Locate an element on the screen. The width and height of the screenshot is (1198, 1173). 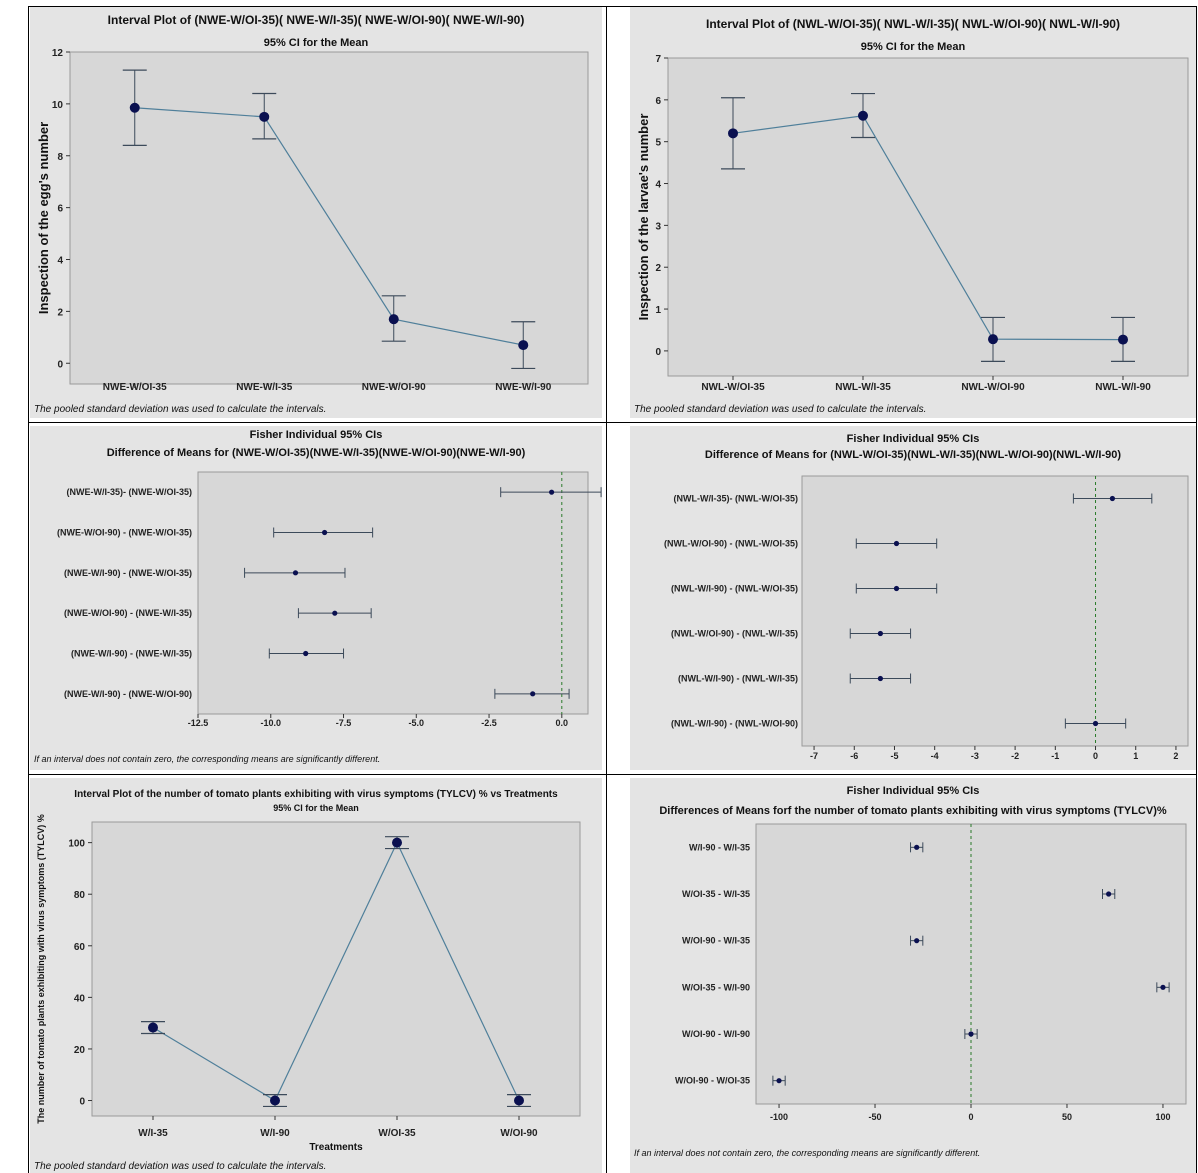
chart-title: Fisher Individual 95% CIs is located at coordinates (913, 791).